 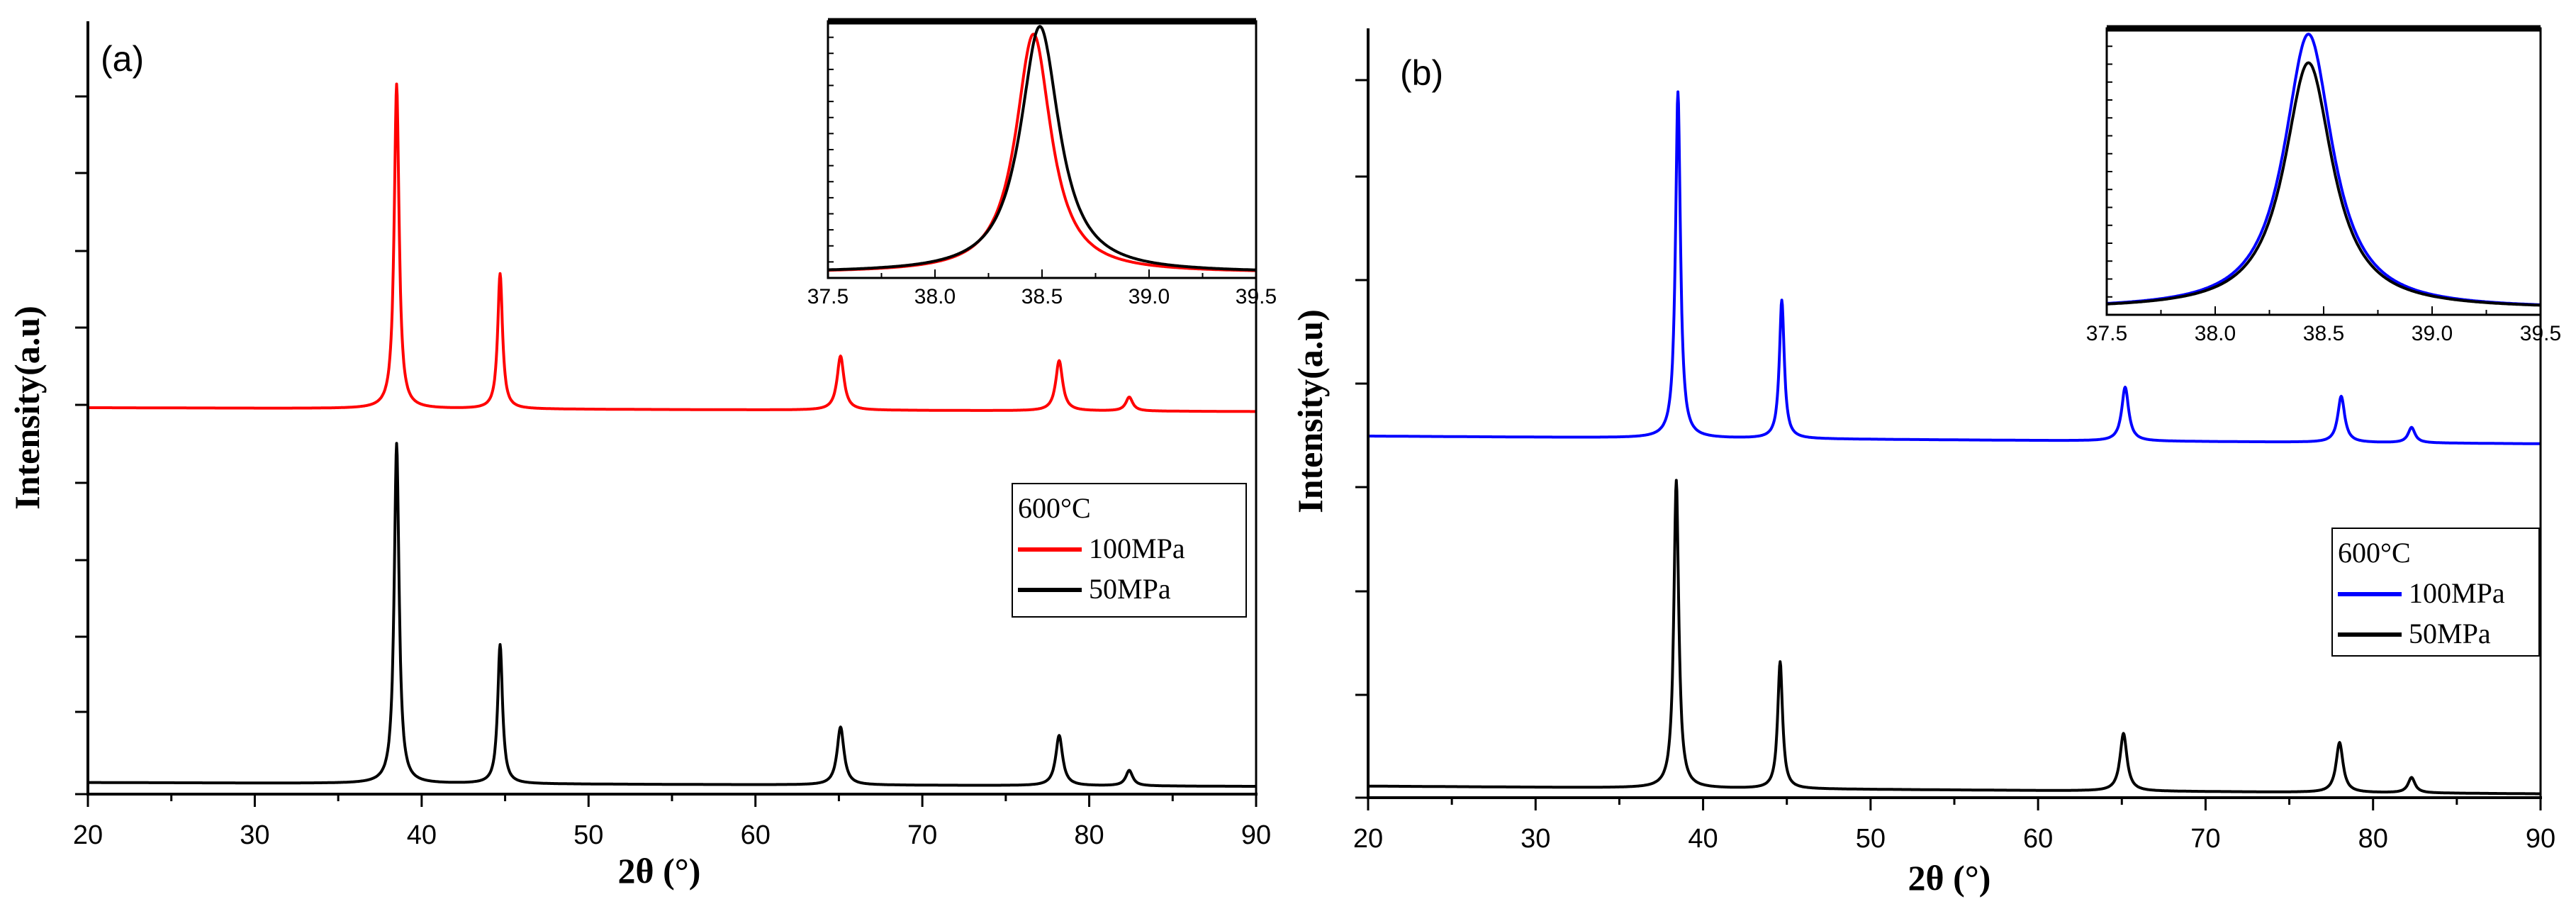 I want to click on panel-label: (b), so click(x=1422, y=73).